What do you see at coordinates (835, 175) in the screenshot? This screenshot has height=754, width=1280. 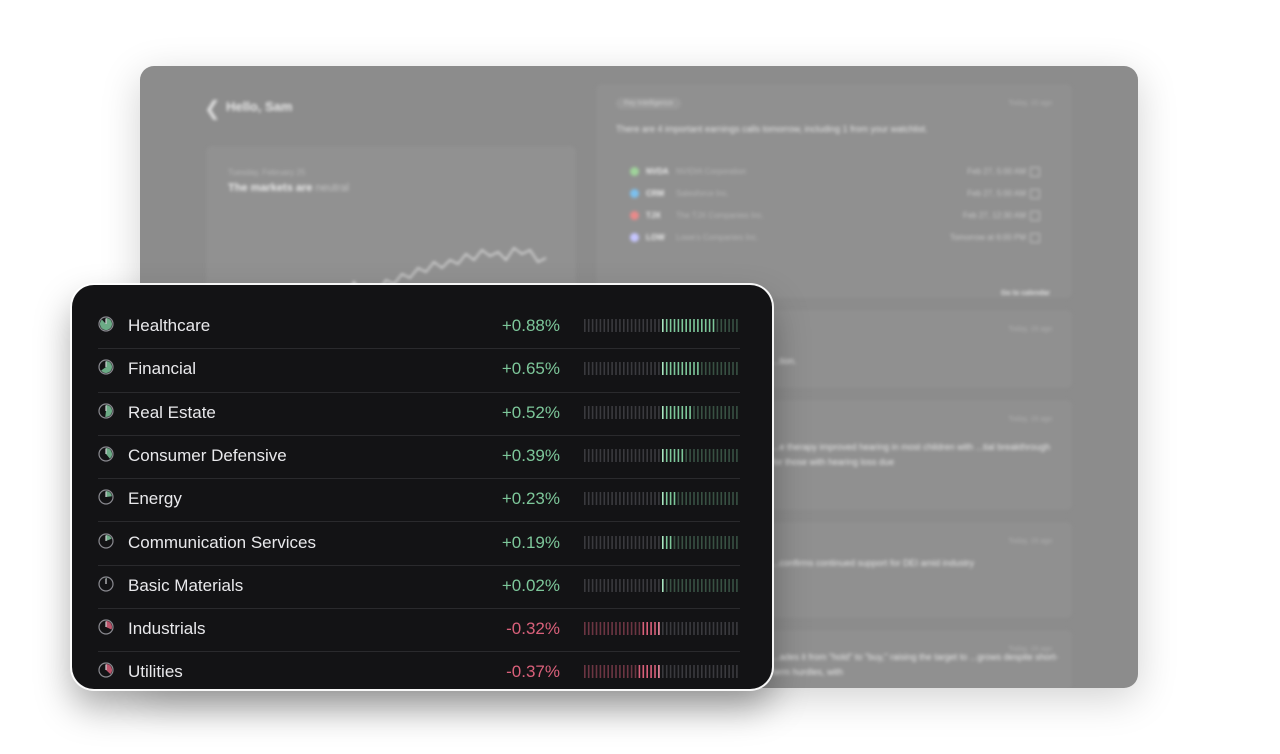 I see `earnings-row: NVDA NVIDIA Corporation Feb 27, 5:00 AM` at bounding box center [835, 175].